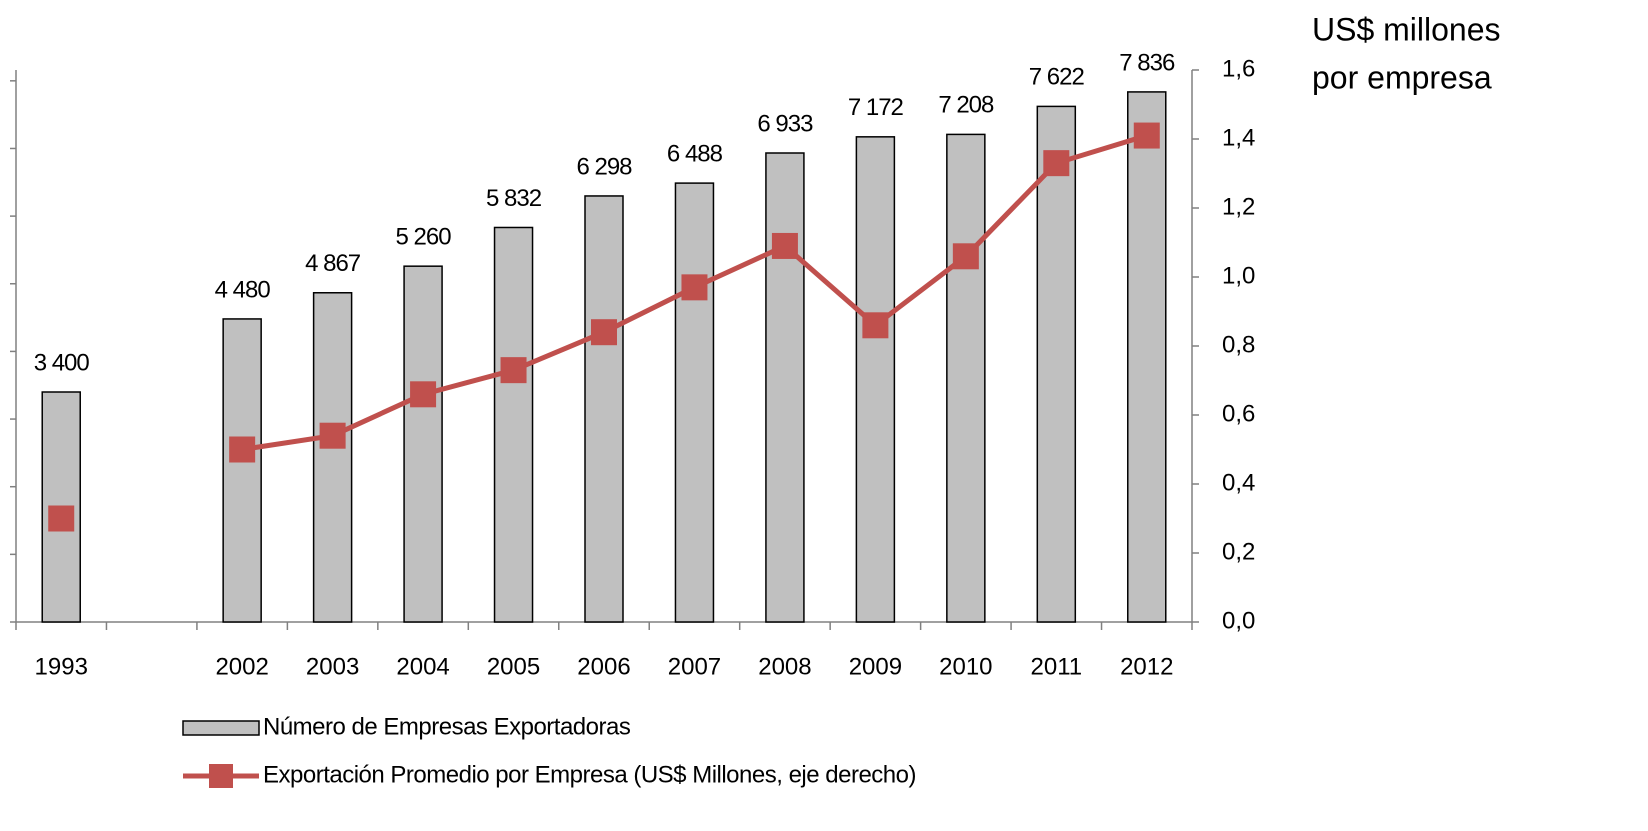 This screenshot has height=831, width=1648. What do you see at coordinates (447, 726) in the screenshot?
I see `legend-label: Número de Empresas Exportadoras` at bounding box center [447, 726].